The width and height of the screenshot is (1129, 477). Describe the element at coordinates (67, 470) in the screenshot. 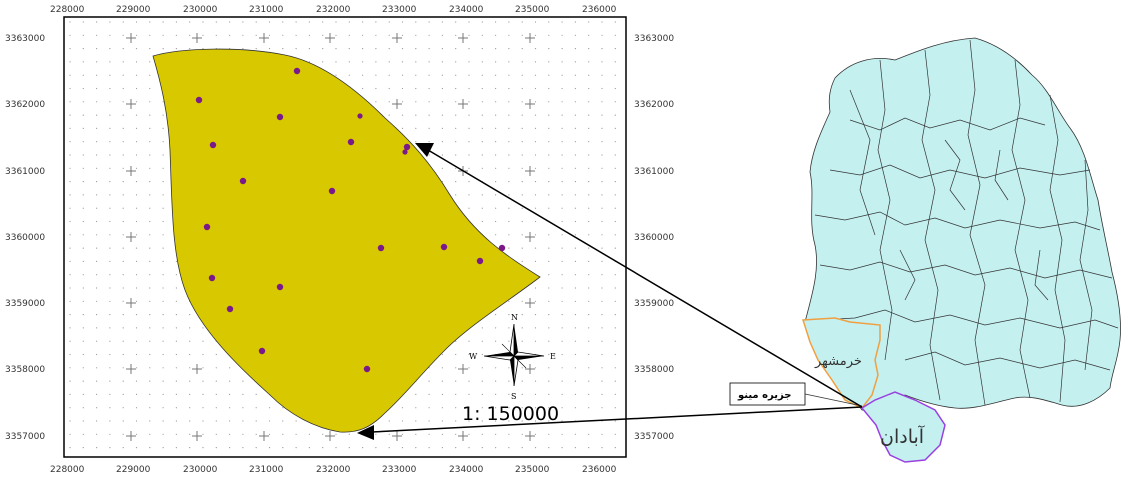

I see `x-tick-bottom: 228000` at that location.